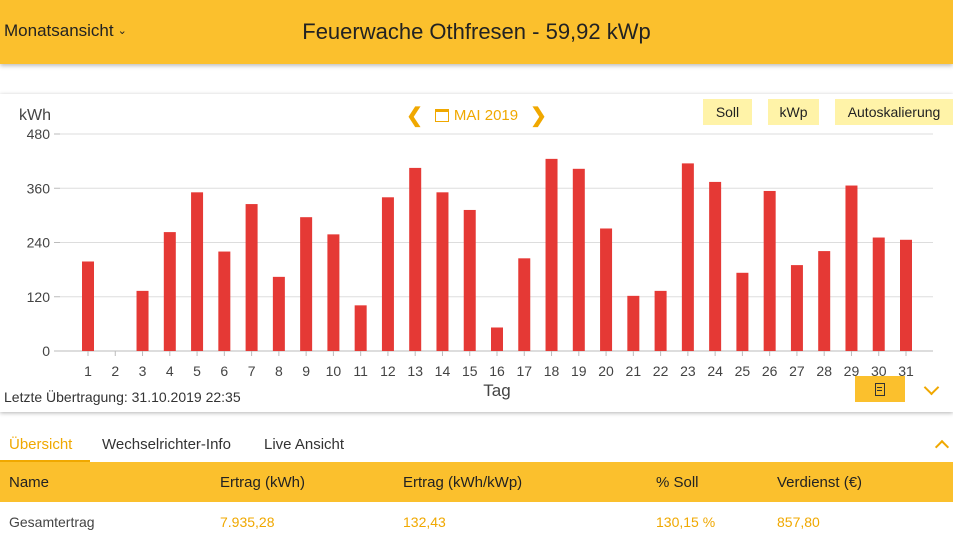  Describe the element at coordinates (606, 371) in the screenshot. I see `x-tick-label: 20` at that location.